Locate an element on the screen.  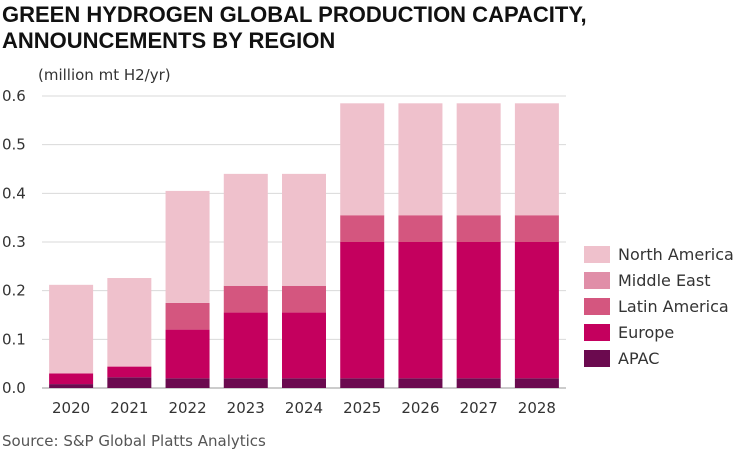
legend-label-latin-america: Latin America is located at coordinates (673, 306).